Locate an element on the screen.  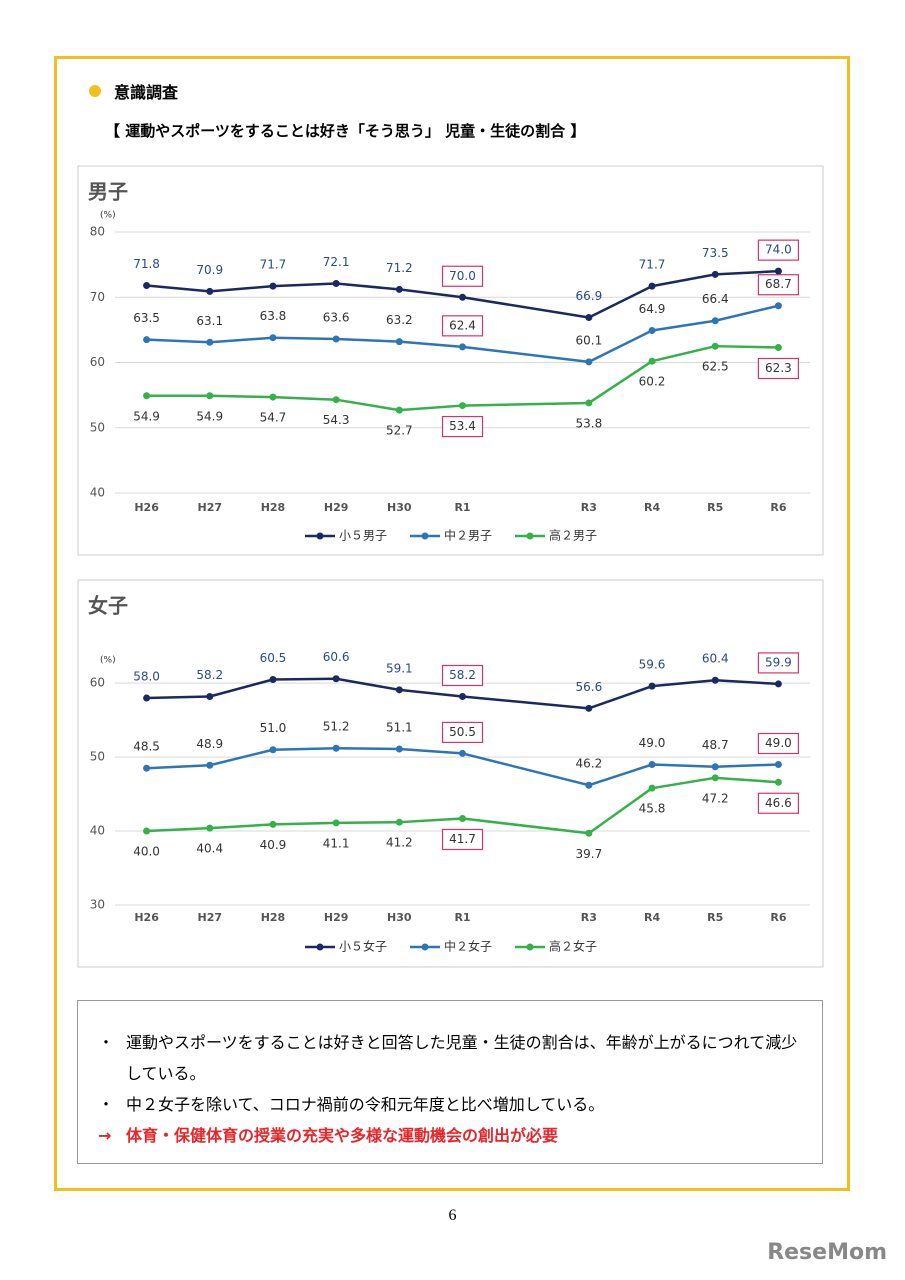
data-label: 60.1 is located at coordinates (589, 340).